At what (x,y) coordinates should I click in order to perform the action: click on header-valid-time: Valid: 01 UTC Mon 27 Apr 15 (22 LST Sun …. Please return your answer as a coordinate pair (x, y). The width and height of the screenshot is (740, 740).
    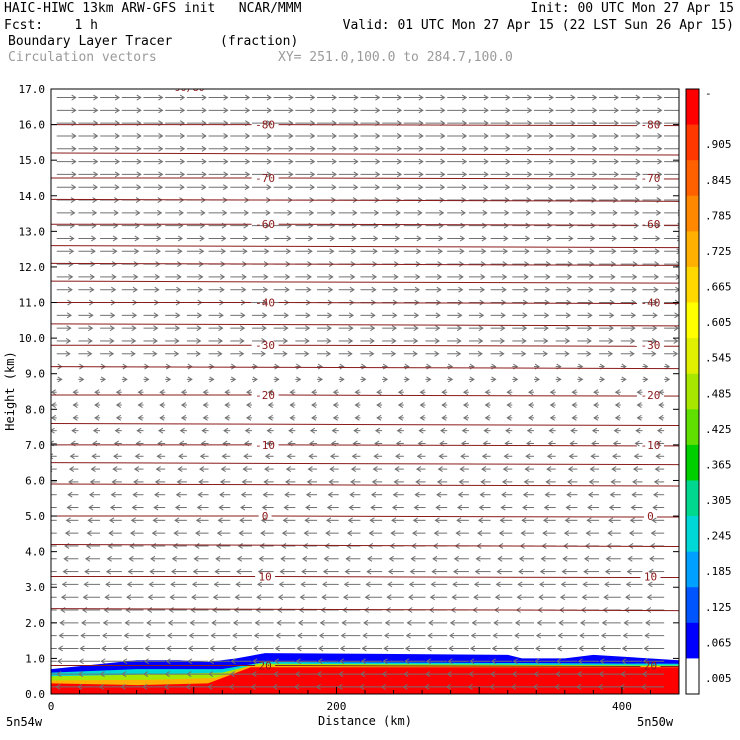
    Looking at the image, I should click on (538, 25).